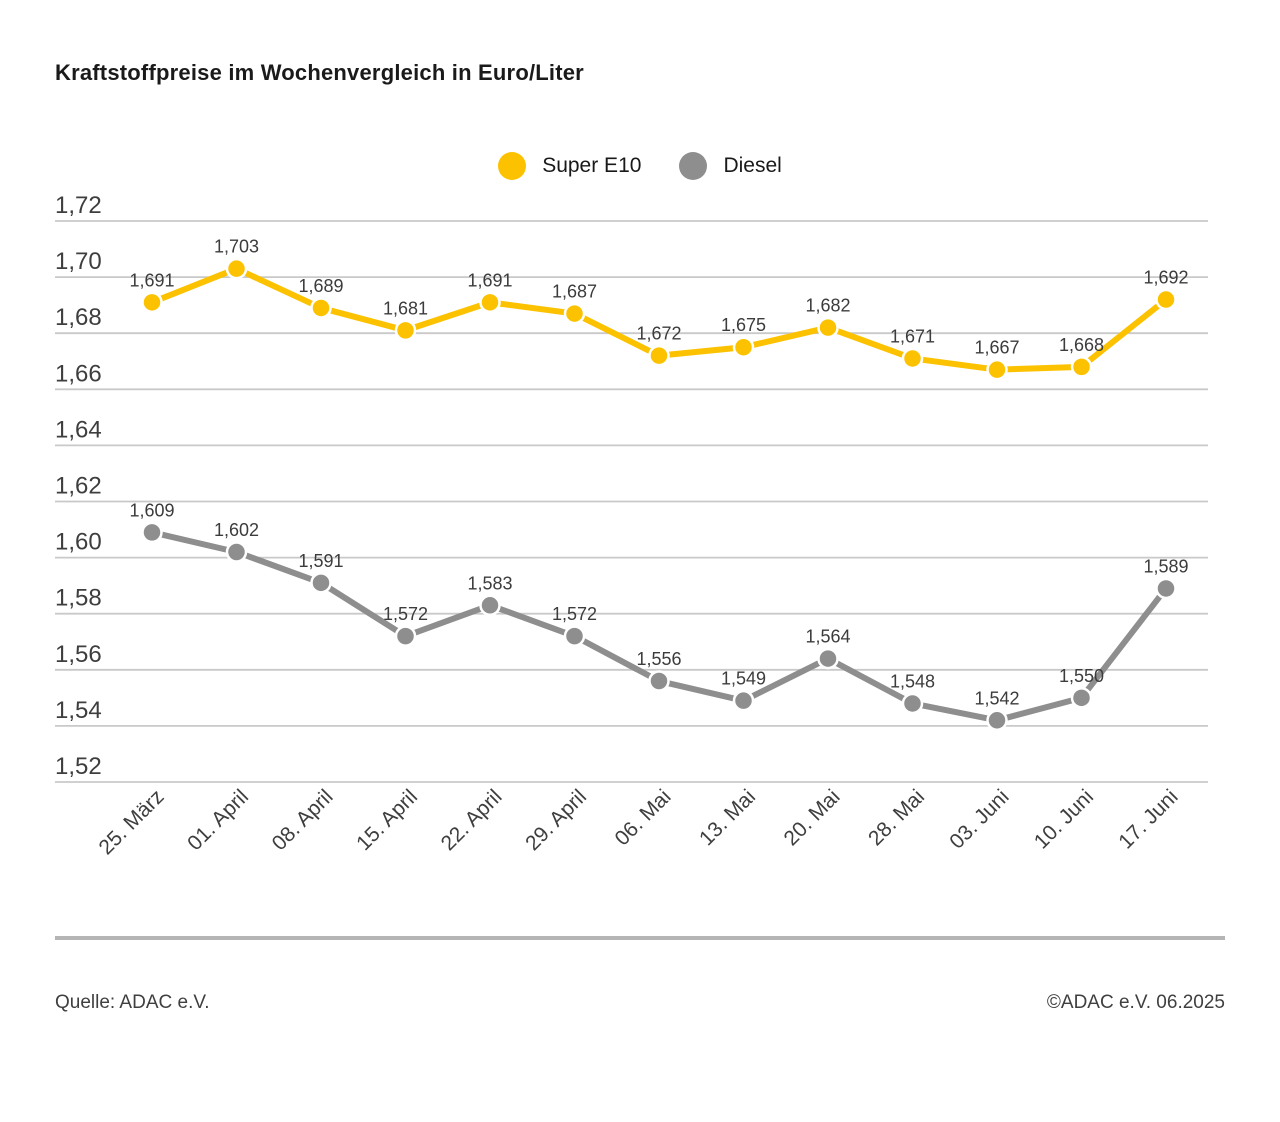 The image size is (1280, 1122). Describe the element at coordinates (896, 817) in the screenshot. I see `x-tick-label: 28. Mai` at that location.